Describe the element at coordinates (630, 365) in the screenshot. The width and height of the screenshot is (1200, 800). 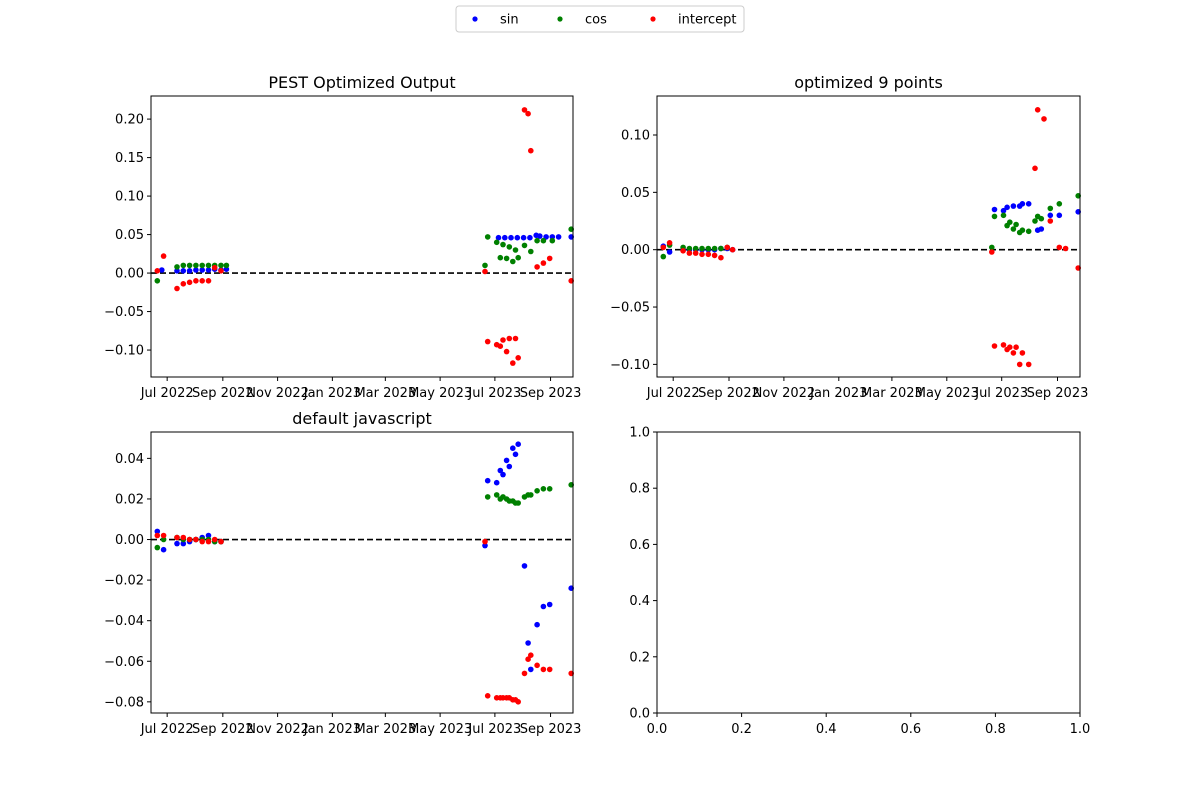
I see `y-tick-label: −0.10` at that location.